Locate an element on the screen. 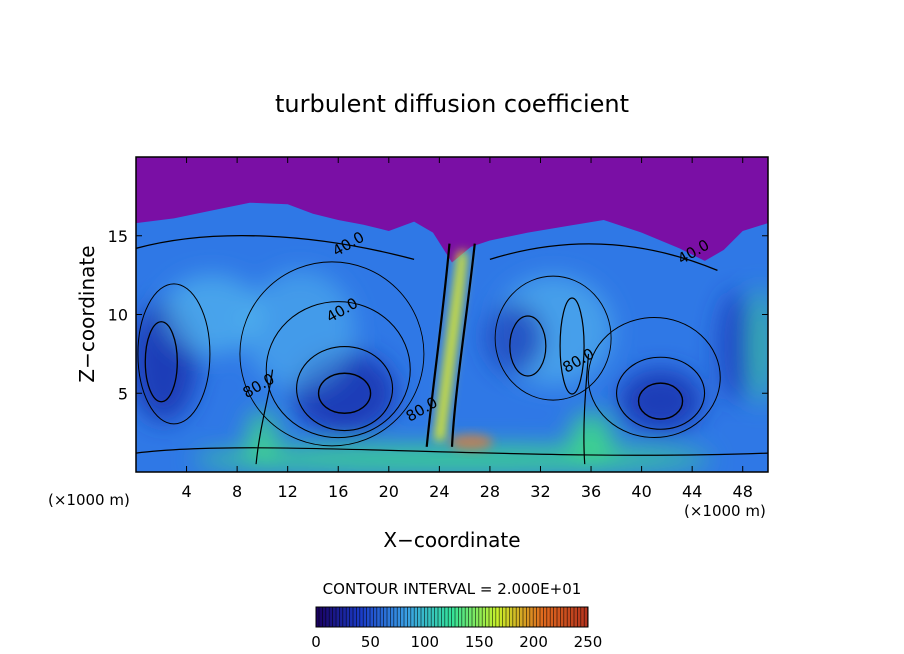  y-tick-label: 5 is located at coordinates (123, 393).